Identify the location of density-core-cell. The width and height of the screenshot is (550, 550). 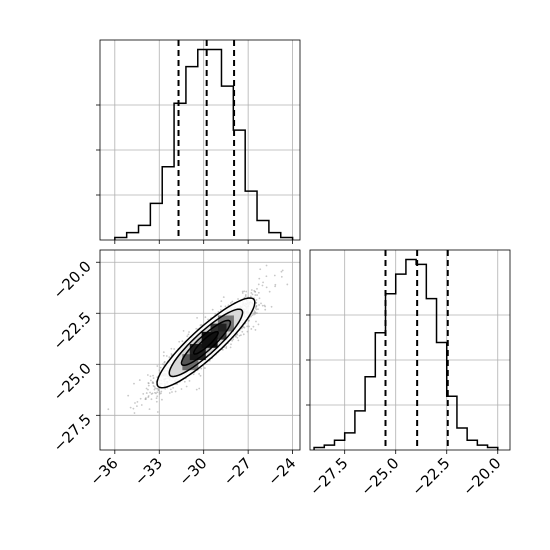
(225, 323).